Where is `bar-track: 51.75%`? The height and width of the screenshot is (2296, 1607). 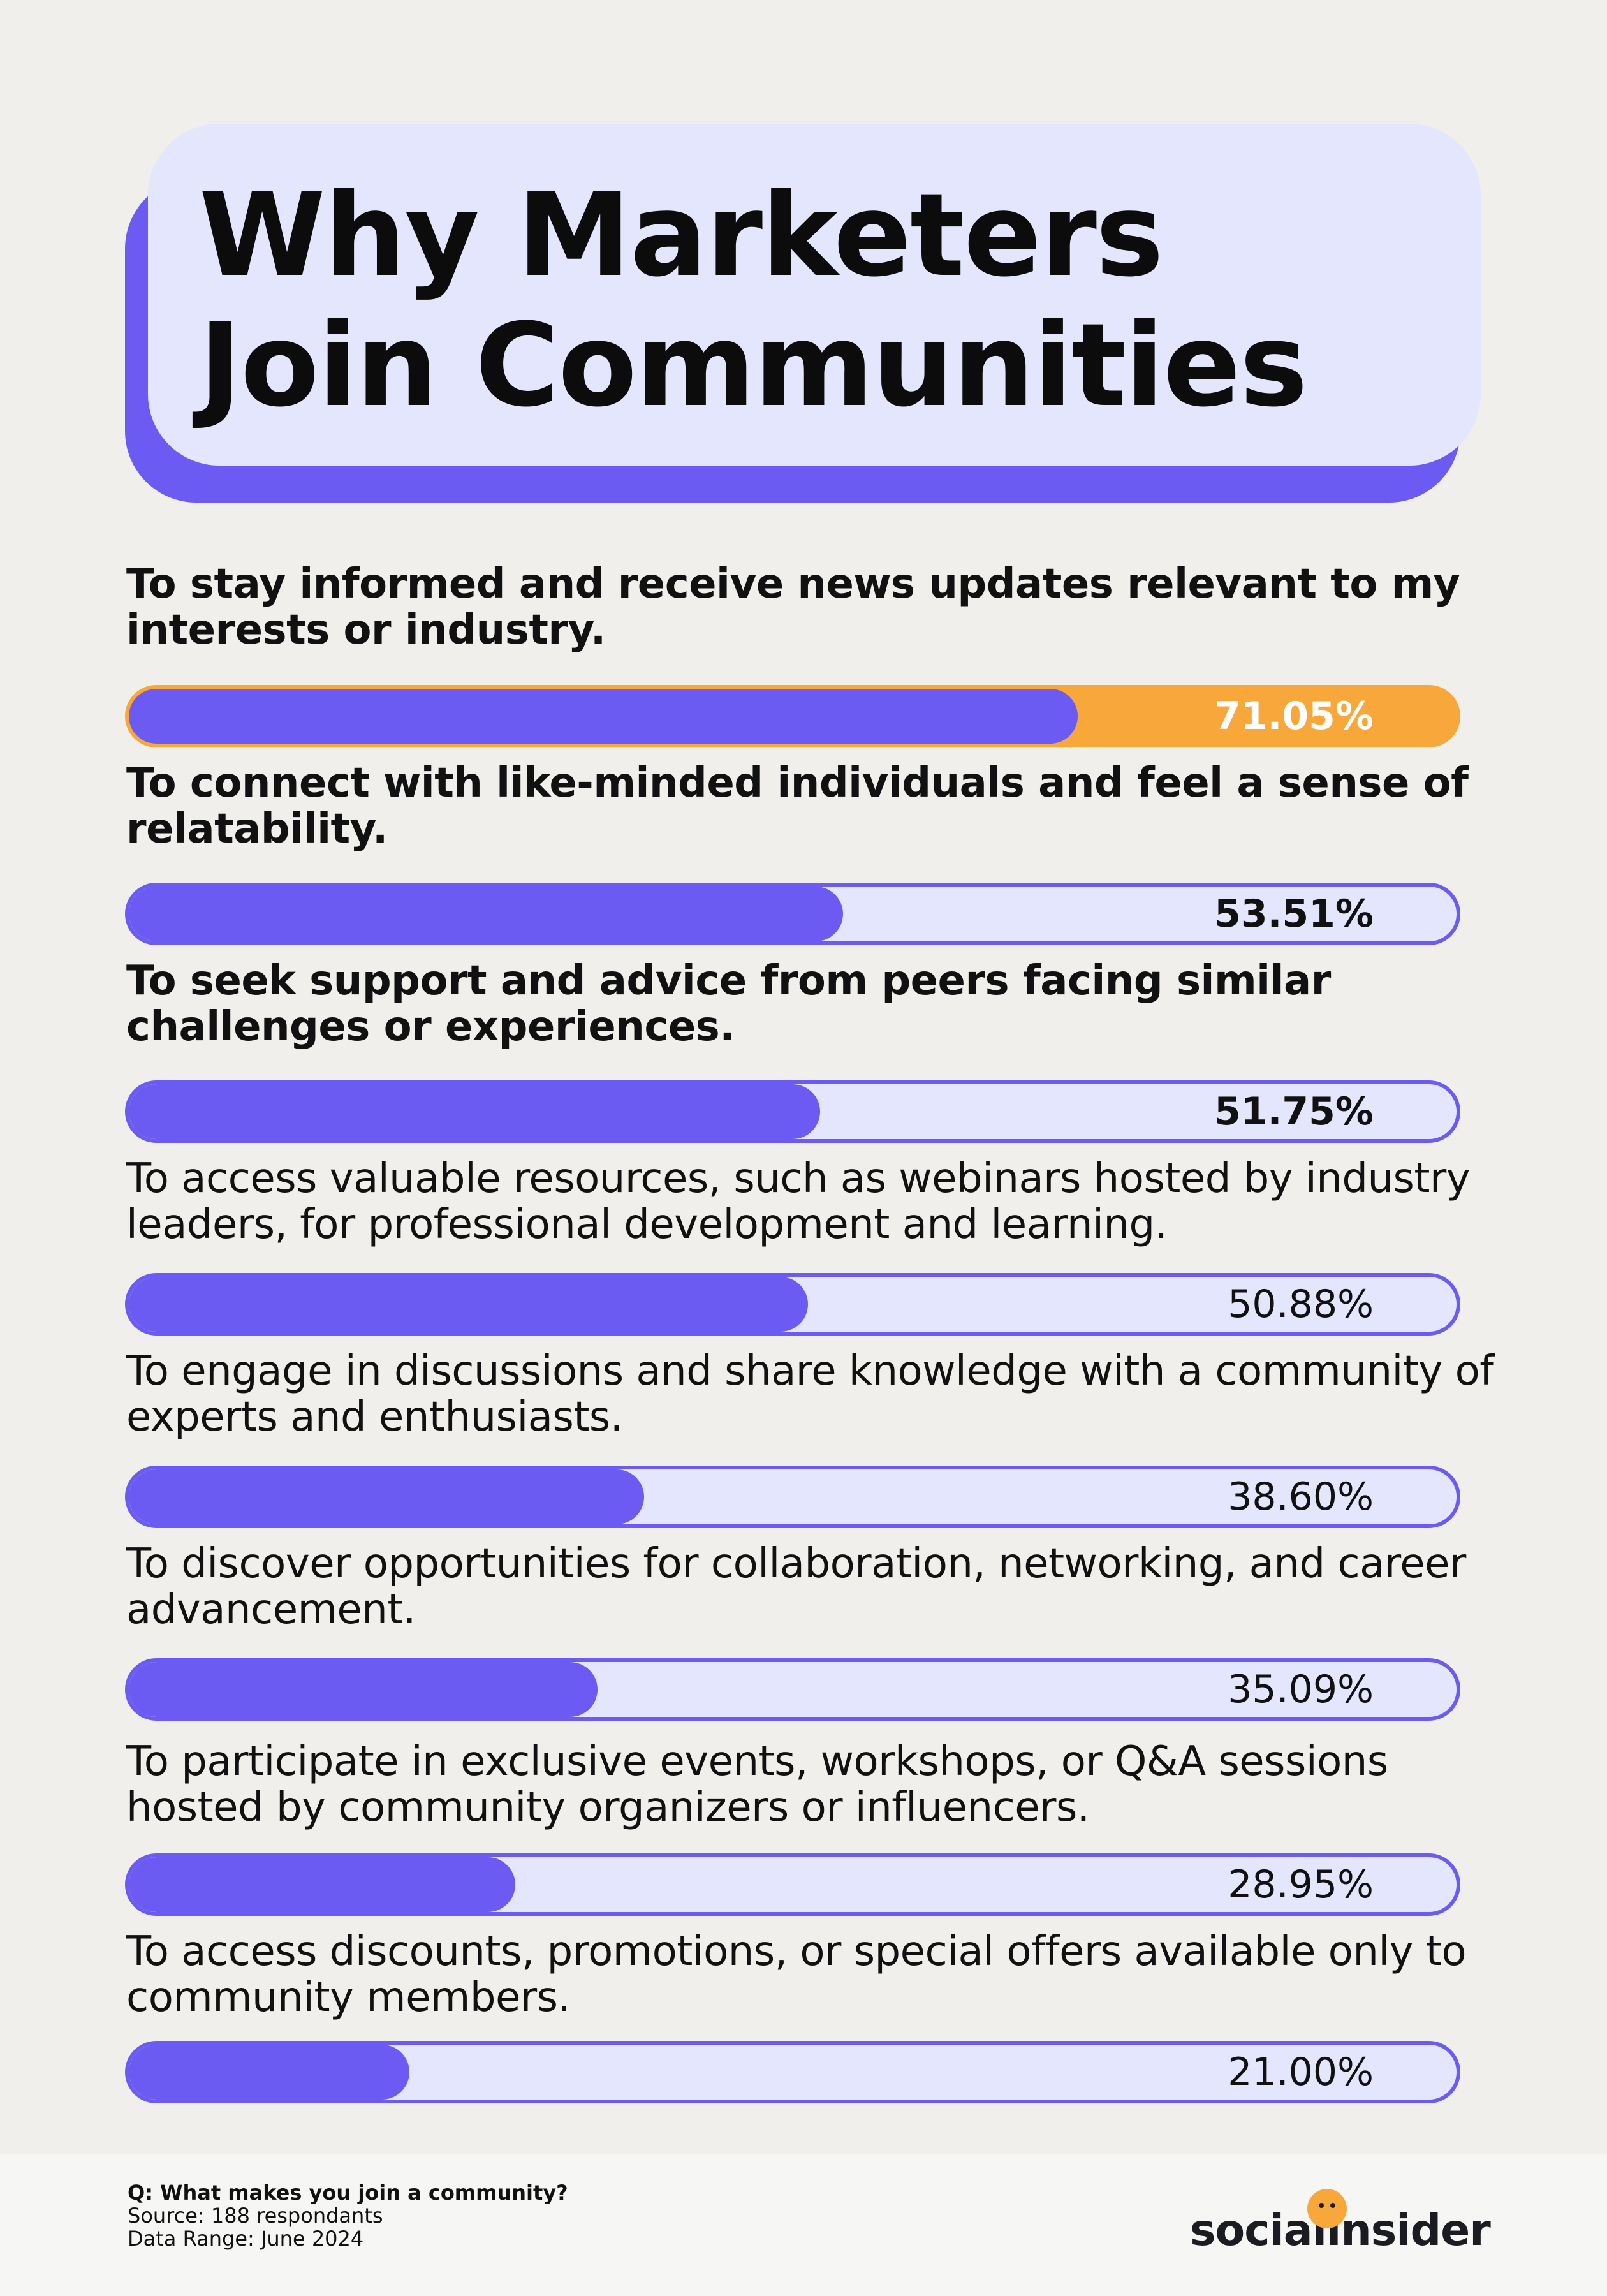
bar-track: 51.75% is located at coordinates (792, 1111).